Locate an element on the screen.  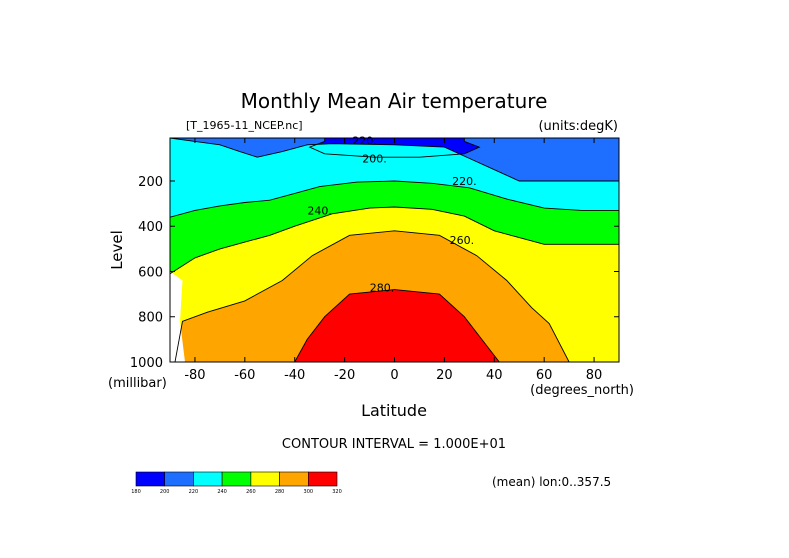
contour-interval-text: CONTOUR INTERVAL = 1.000E+01 is located at coordinates (394, 444).